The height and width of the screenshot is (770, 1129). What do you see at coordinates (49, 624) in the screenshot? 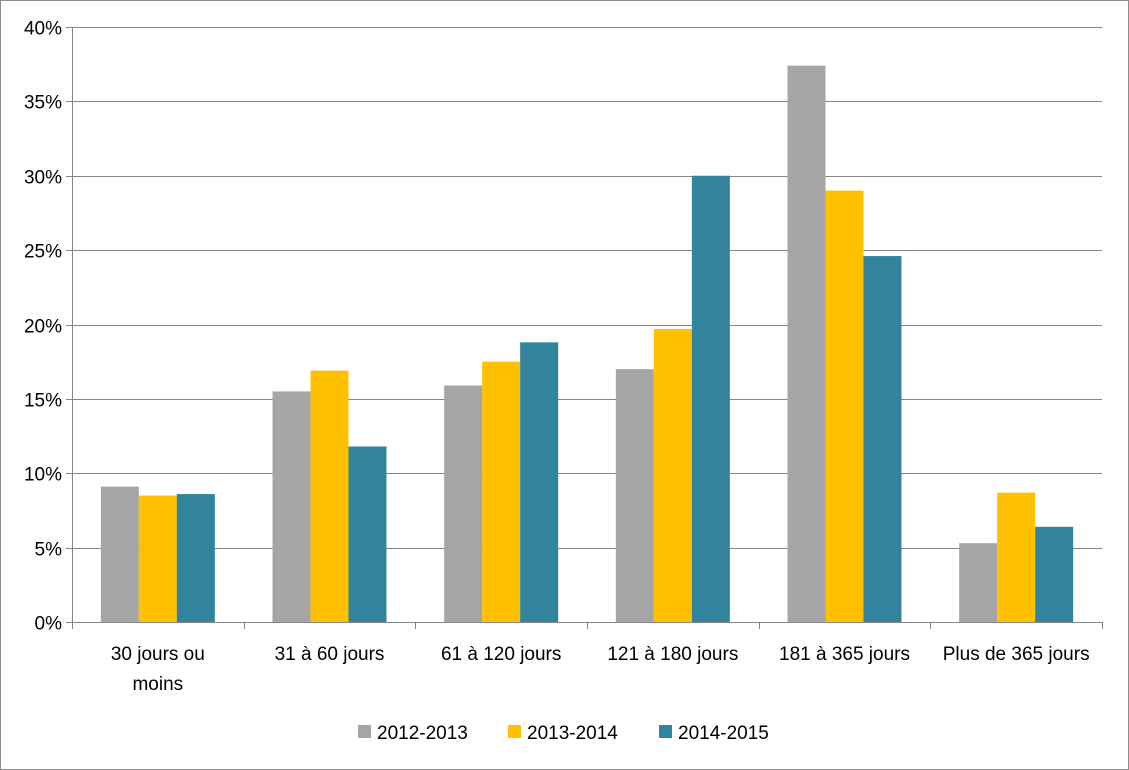
I see `y-tick-label: 0%` at bounding box center [49, 624].